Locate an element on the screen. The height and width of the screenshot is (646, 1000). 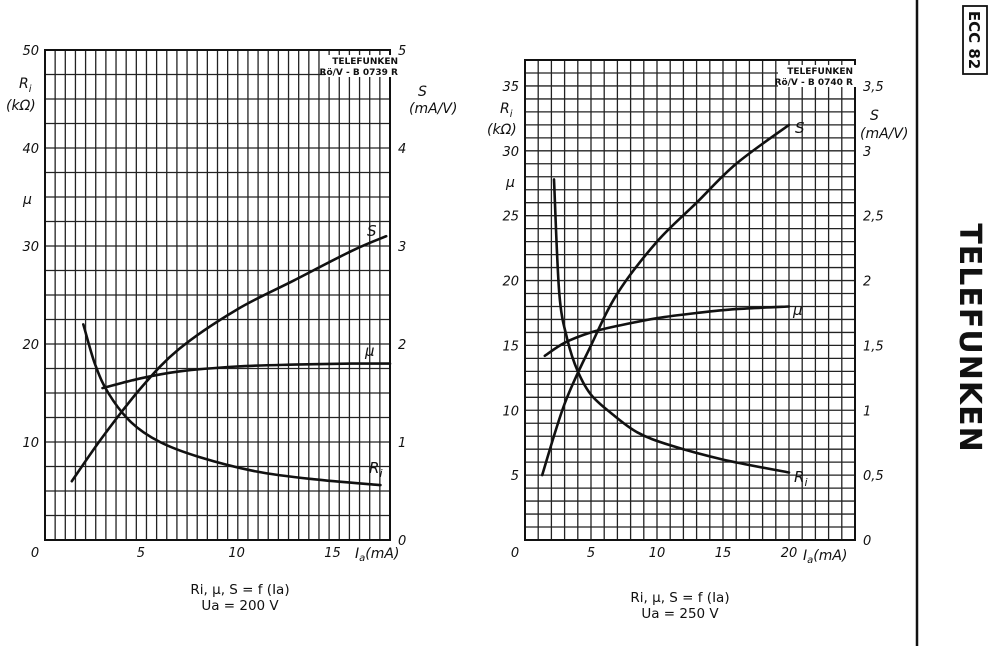
chart-2-caption: Ri, μ, S = f (Ia) Ua = 250 V is located at coordinates (680, 606).